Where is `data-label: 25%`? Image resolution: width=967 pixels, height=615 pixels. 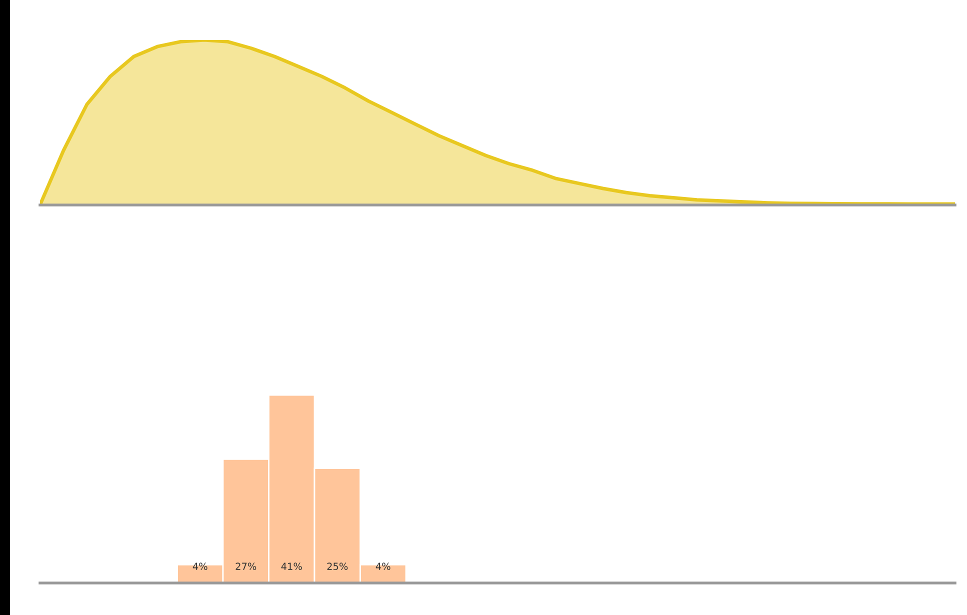 data-label: 25% is located at coordinates (337, 566).